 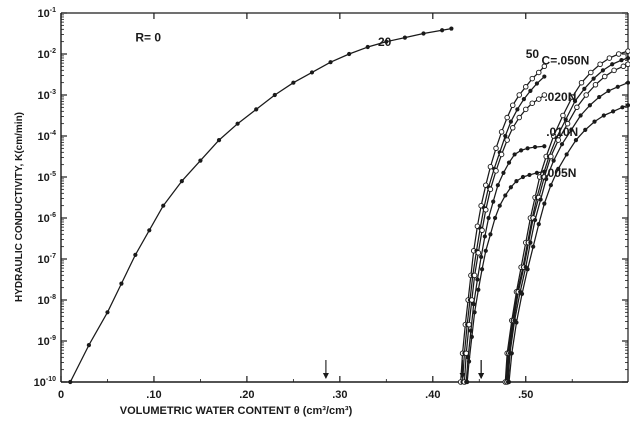 What do you see at coordinates (19, 207) in the screenshot?
I see `y-axis-label: HYDRAULIC CONDUCTIVITY, K(cm/min)` at bounding box center [19, 207].